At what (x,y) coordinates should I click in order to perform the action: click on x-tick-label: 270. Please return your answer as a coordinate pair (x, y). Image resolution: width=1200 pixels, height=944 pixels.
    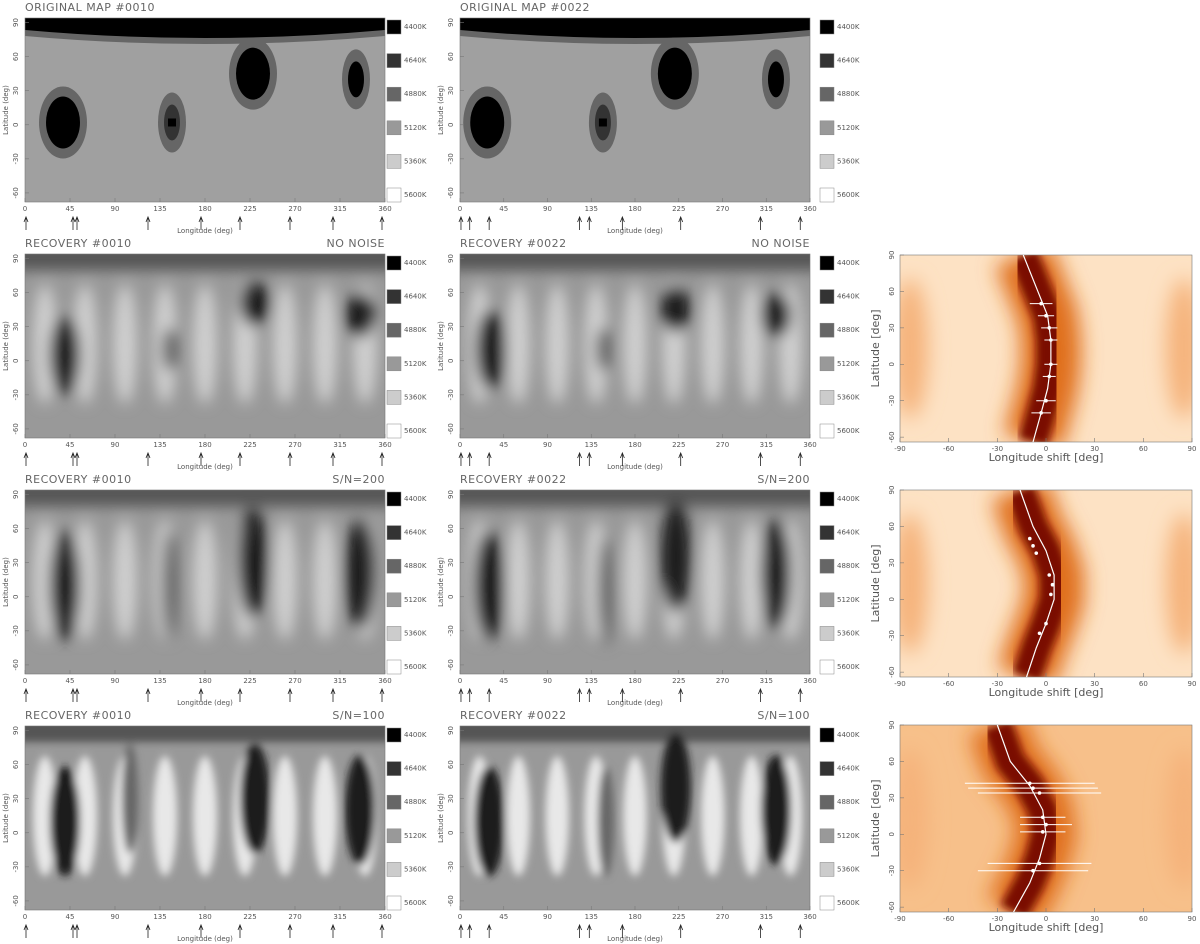
    Looking at the image, I should click on (294, 445).